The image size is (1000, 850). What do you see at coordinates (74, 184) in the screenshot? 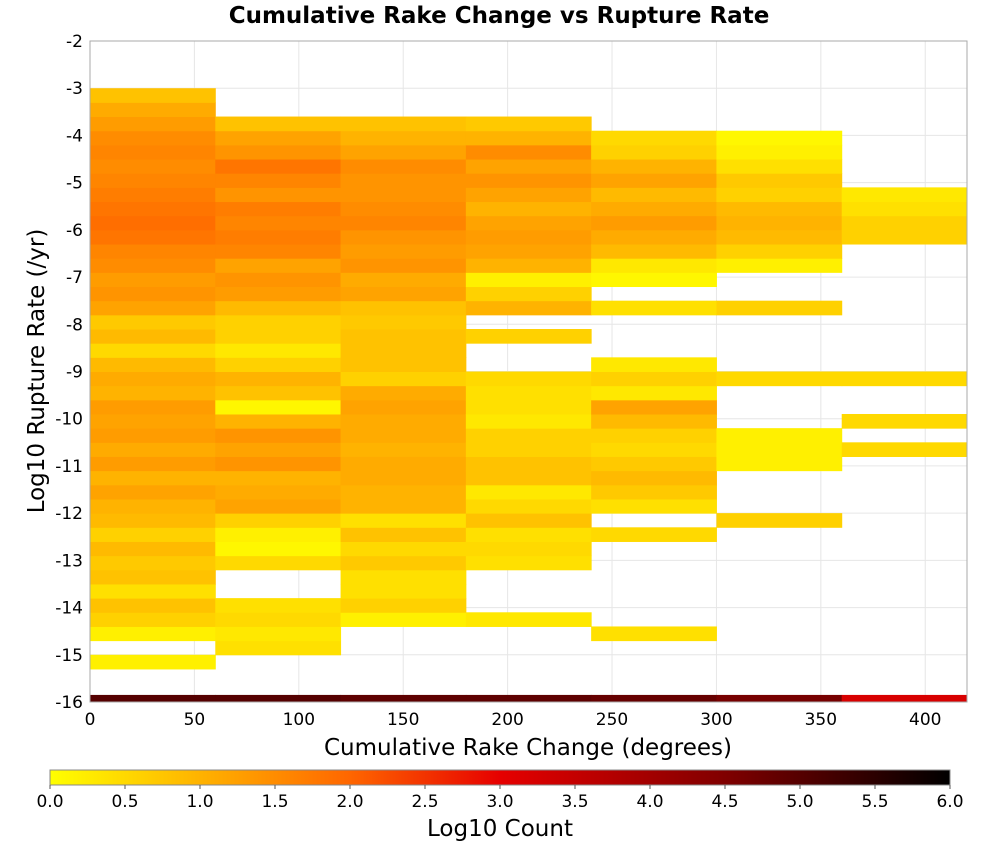
I see `y-tick-label: -5` at bounding box center [74, 184].